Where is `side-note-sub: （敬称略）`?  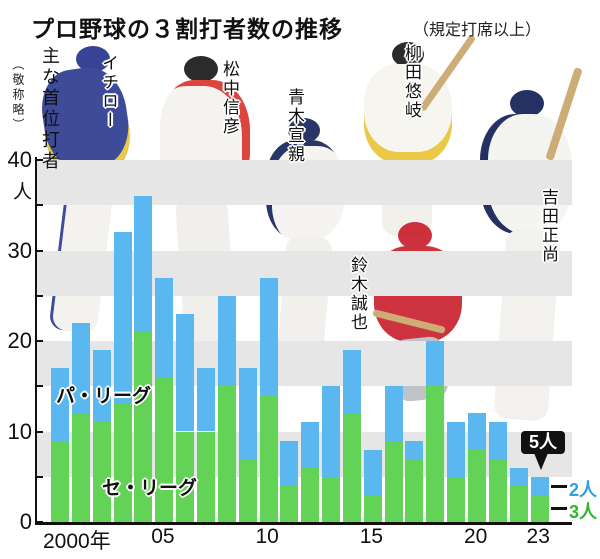 side-note-sub: （敬称略） is located at coordinates (18, 95).